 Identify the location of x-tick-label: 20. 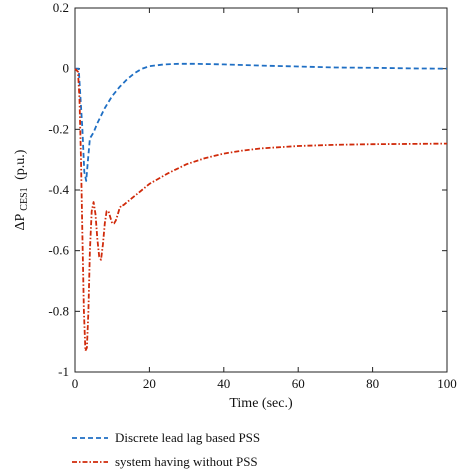
(149, 383).